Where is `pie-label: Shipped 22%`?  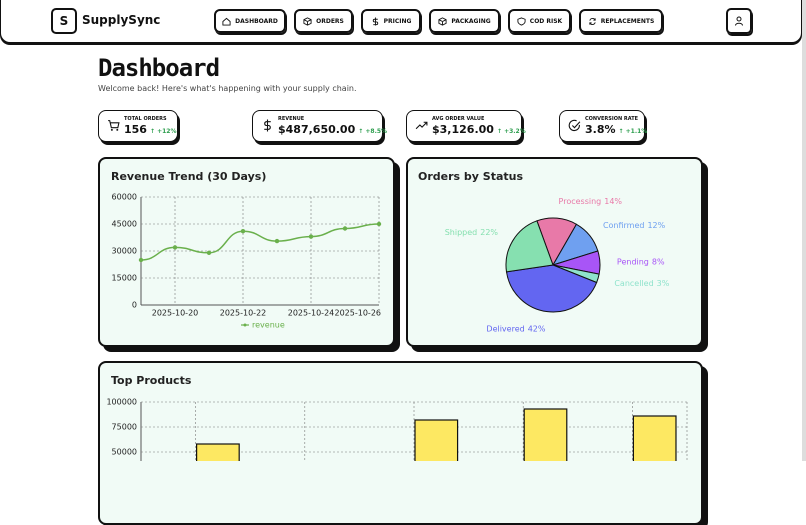 pie-label: Shipped 22% is located at coordinates (472, 232).